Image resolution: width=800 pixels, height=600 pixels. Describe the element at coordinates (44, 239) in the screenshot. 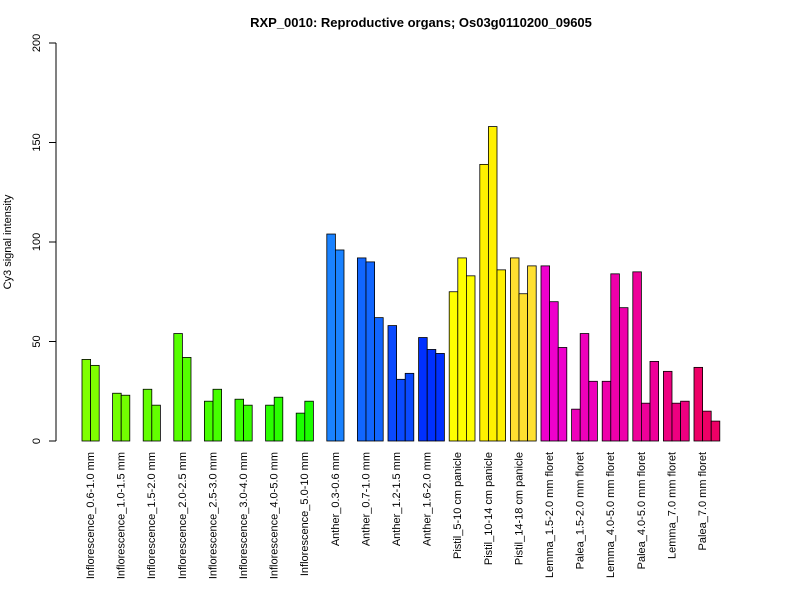

I see `y-axis: 0 50 100 150 200` at that location.